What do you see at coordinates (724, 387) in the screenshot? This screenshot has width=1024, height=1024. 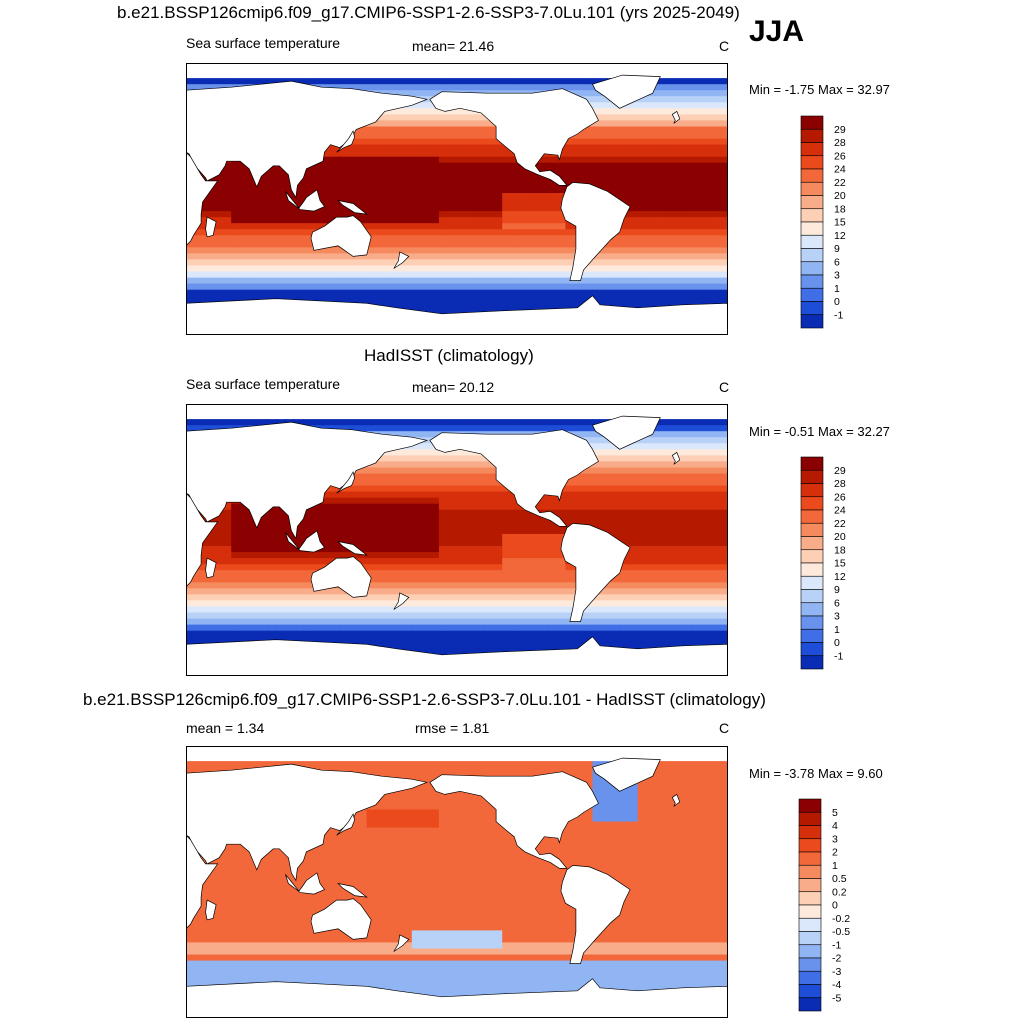 I see `panel-2-units: C` at bounding box center [724, 387].